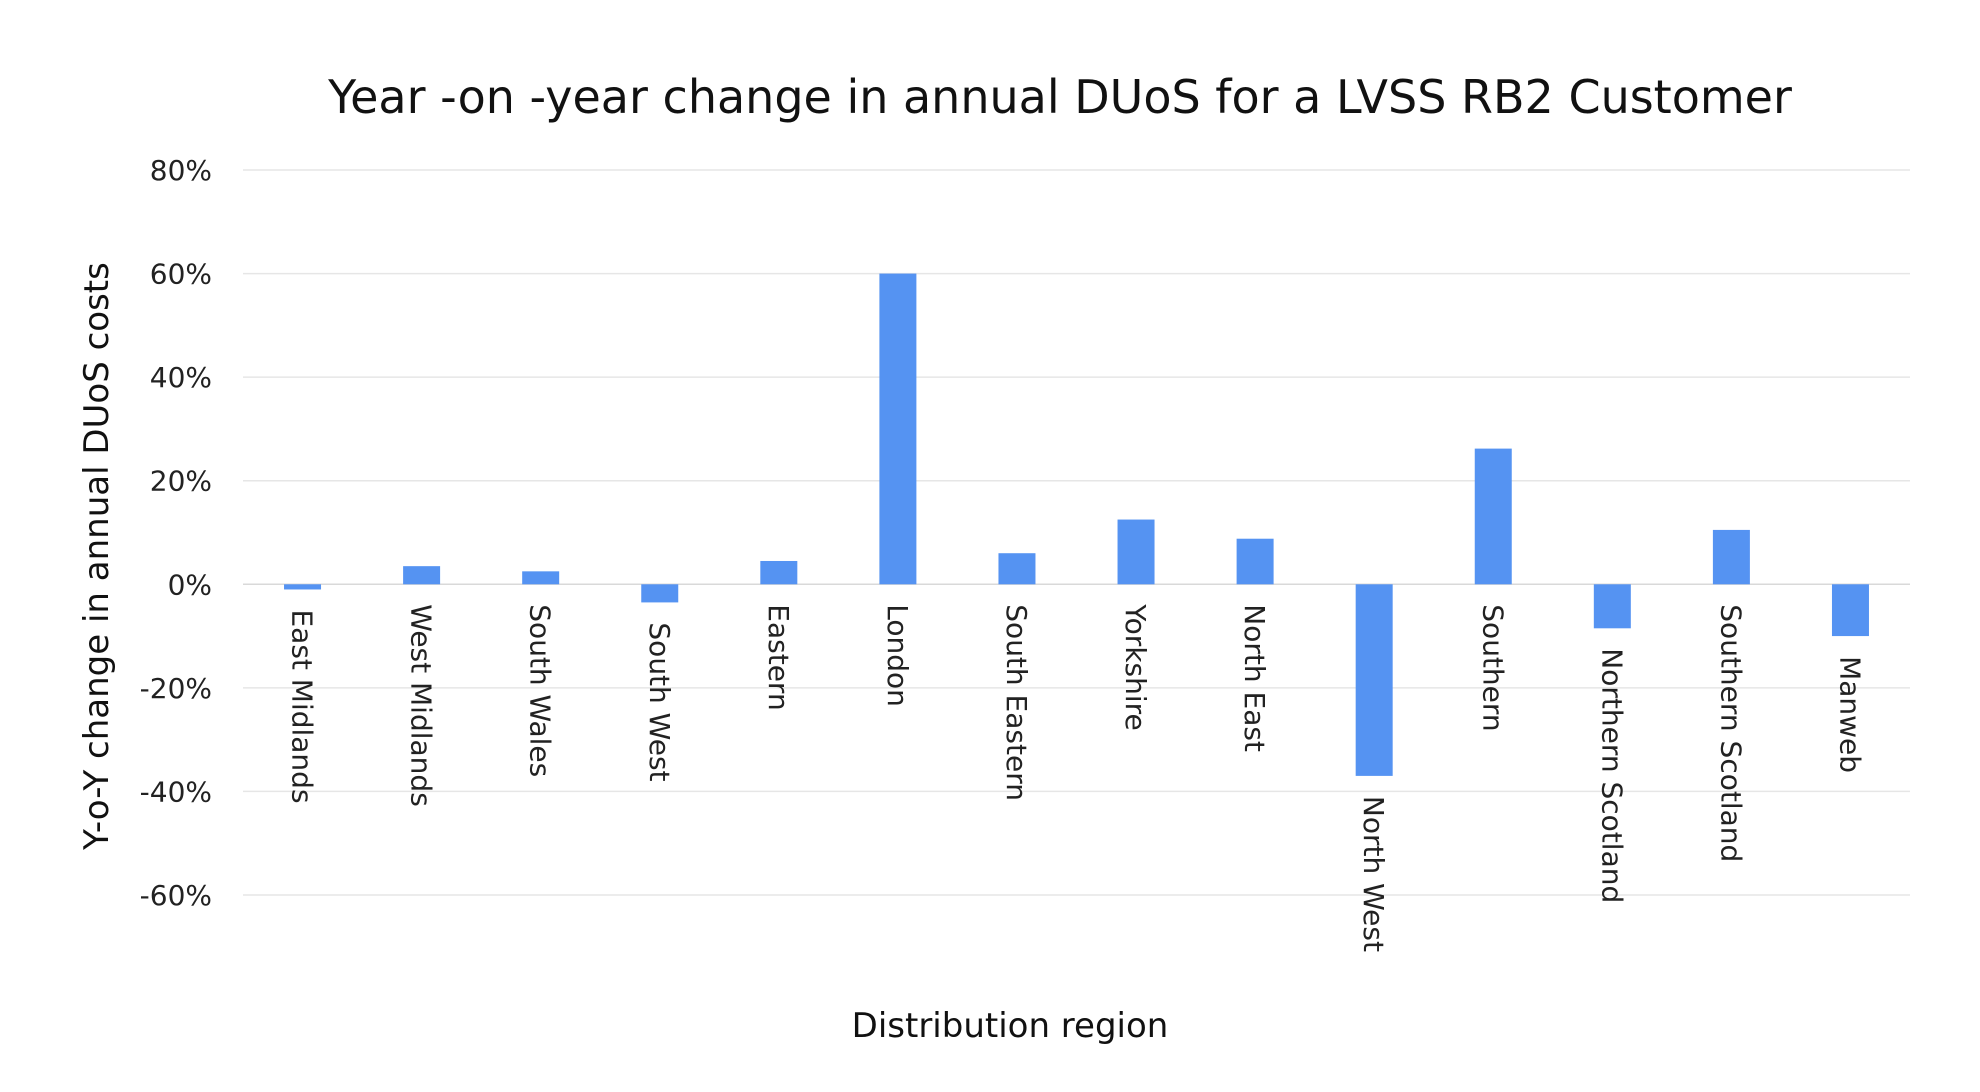 The width and height of the screenshot is (1980, 1092). I want to click on y-tick-label: 60%, so click(181, 274).